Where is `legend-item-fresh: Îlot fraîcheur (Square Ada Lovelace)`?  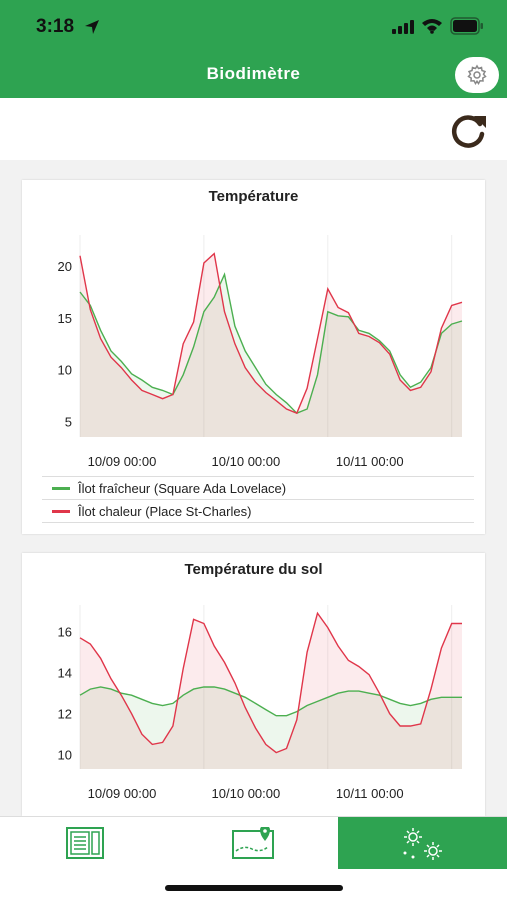 legend-item-fresh: Îlot fraîcheur (Square Ada Lovelace) is located at coordinates (258, 488).